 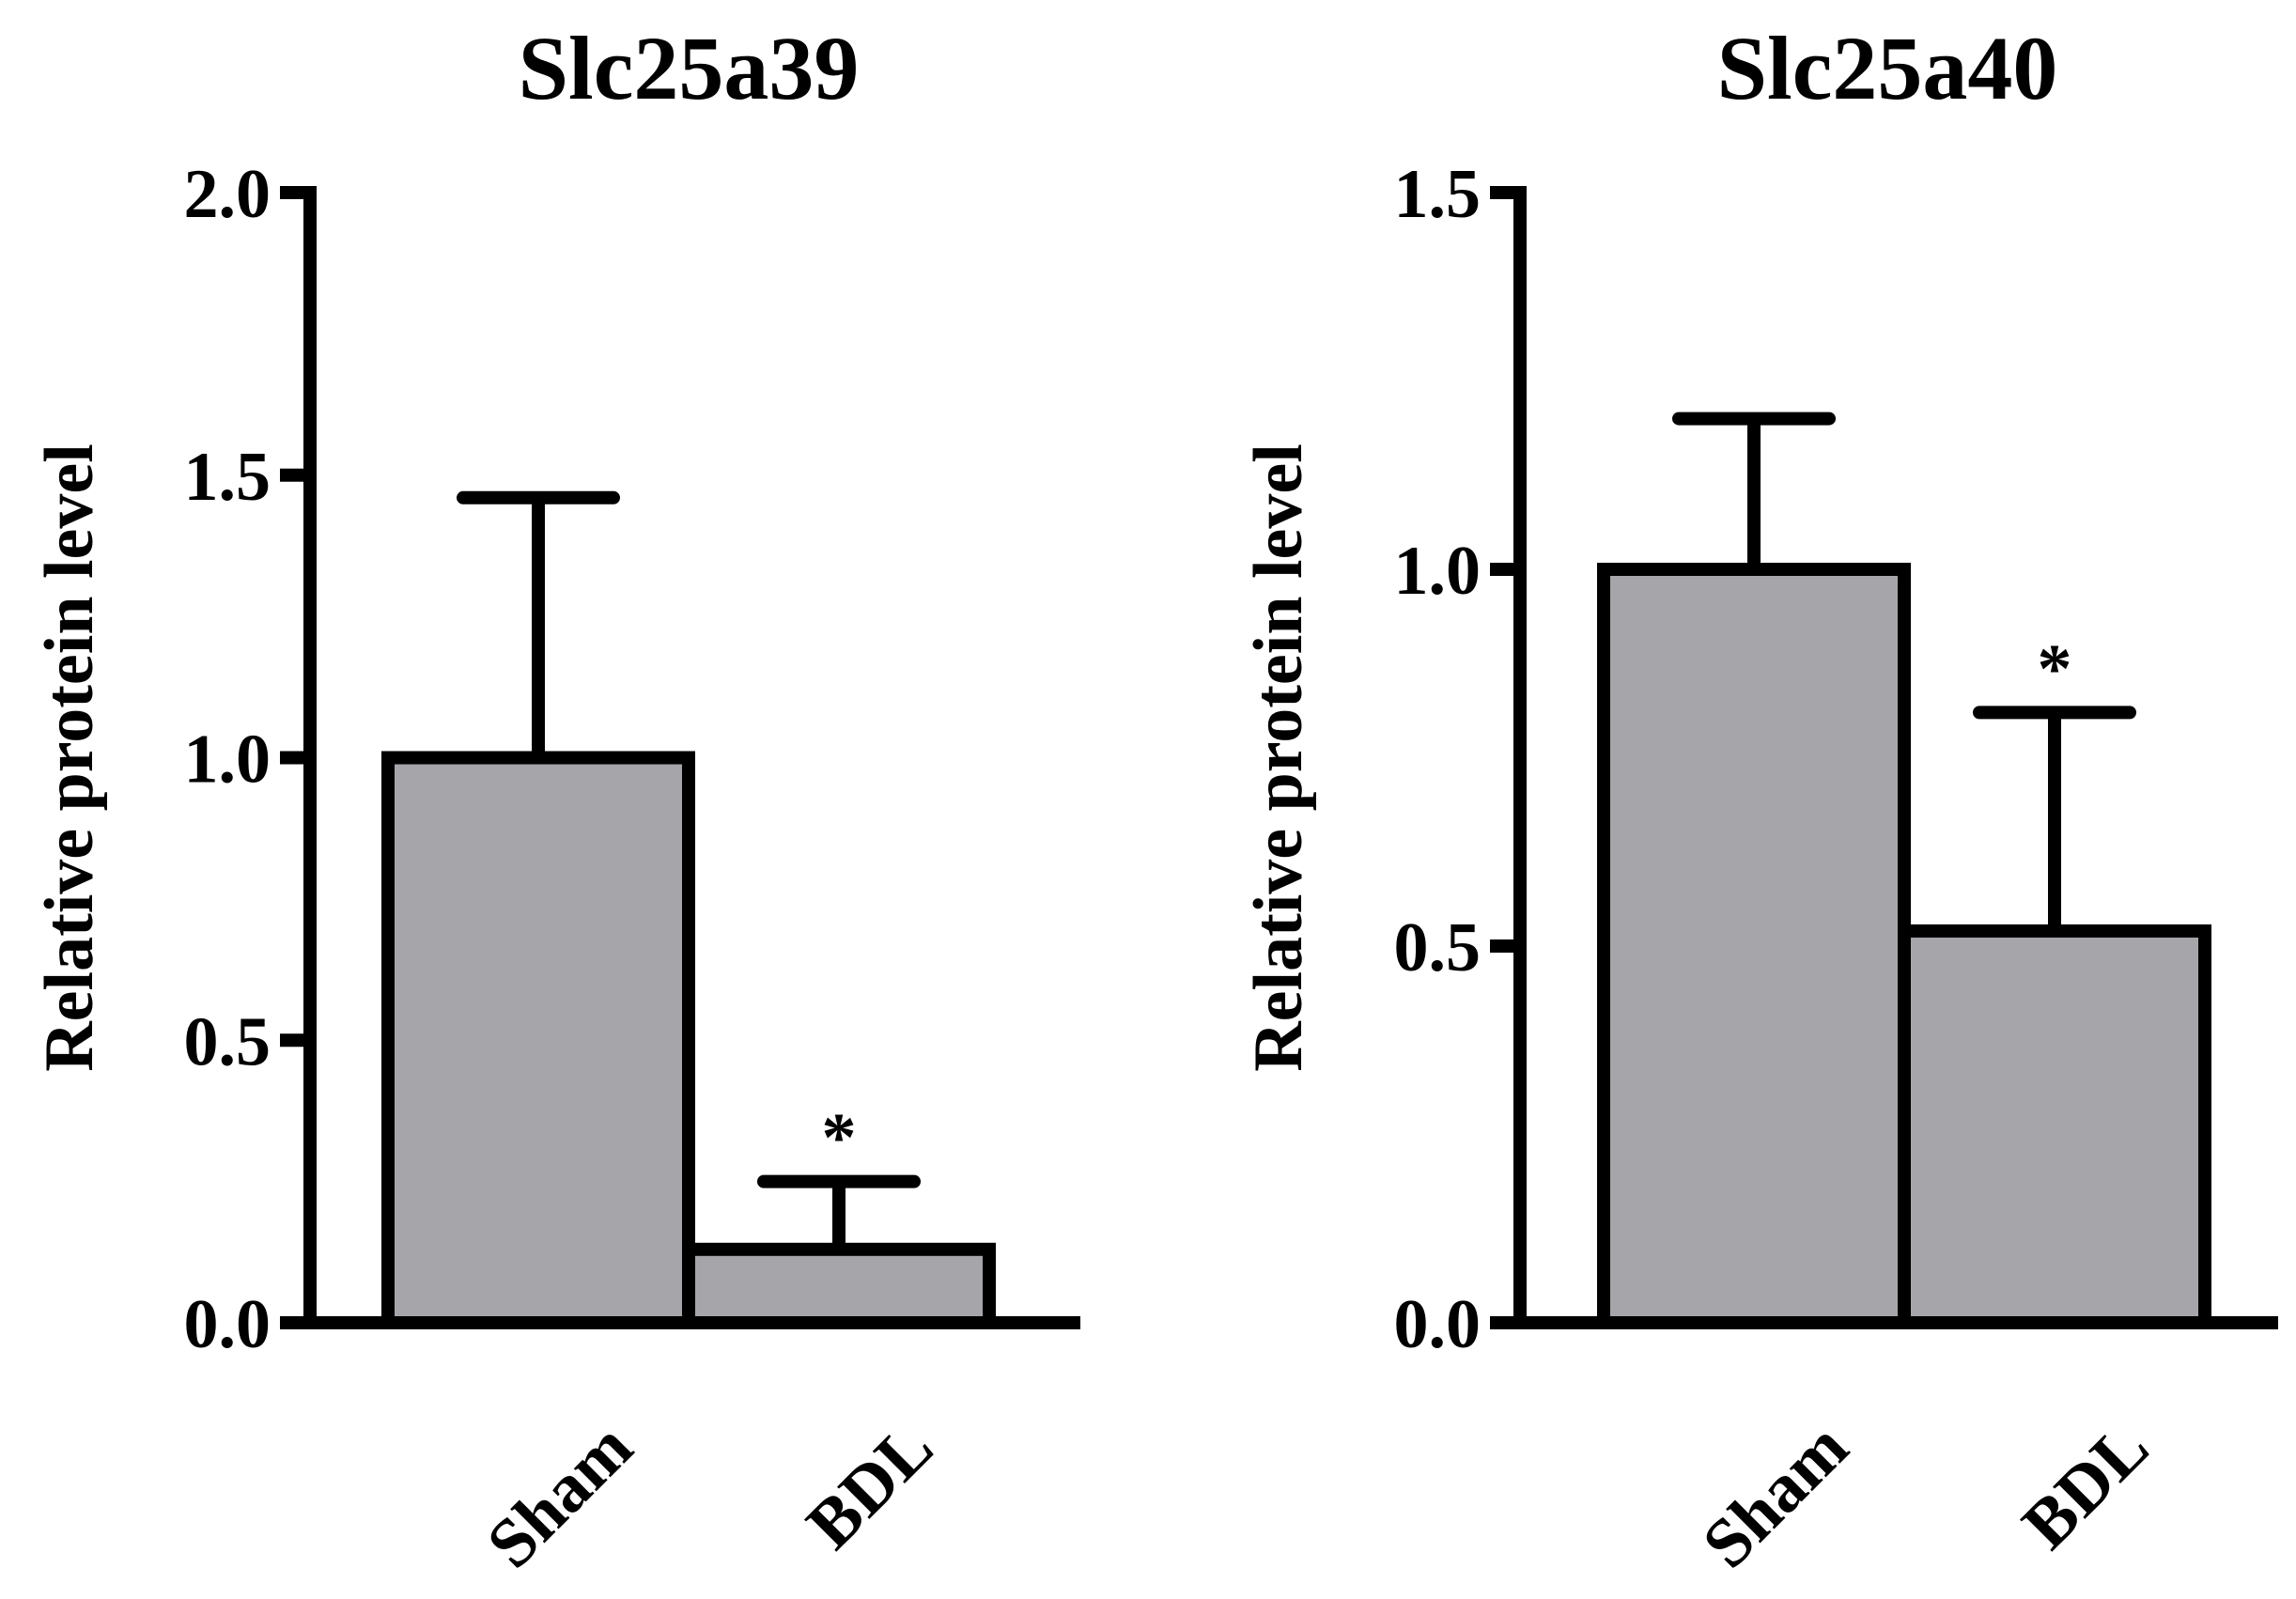 I want to click on y-tick-label: 2.0, so click(x=227, y=194).